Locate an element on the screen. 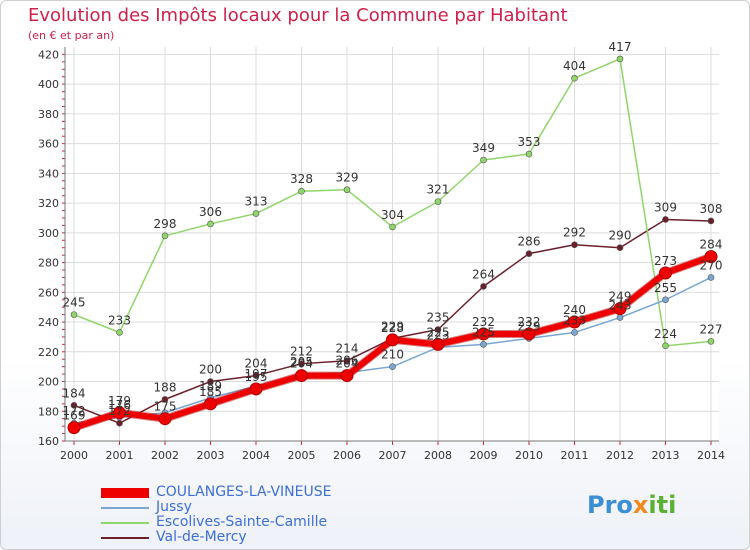  legend-label: COULANGES-LA-VINEUSE is located at coordinates (244, 492).